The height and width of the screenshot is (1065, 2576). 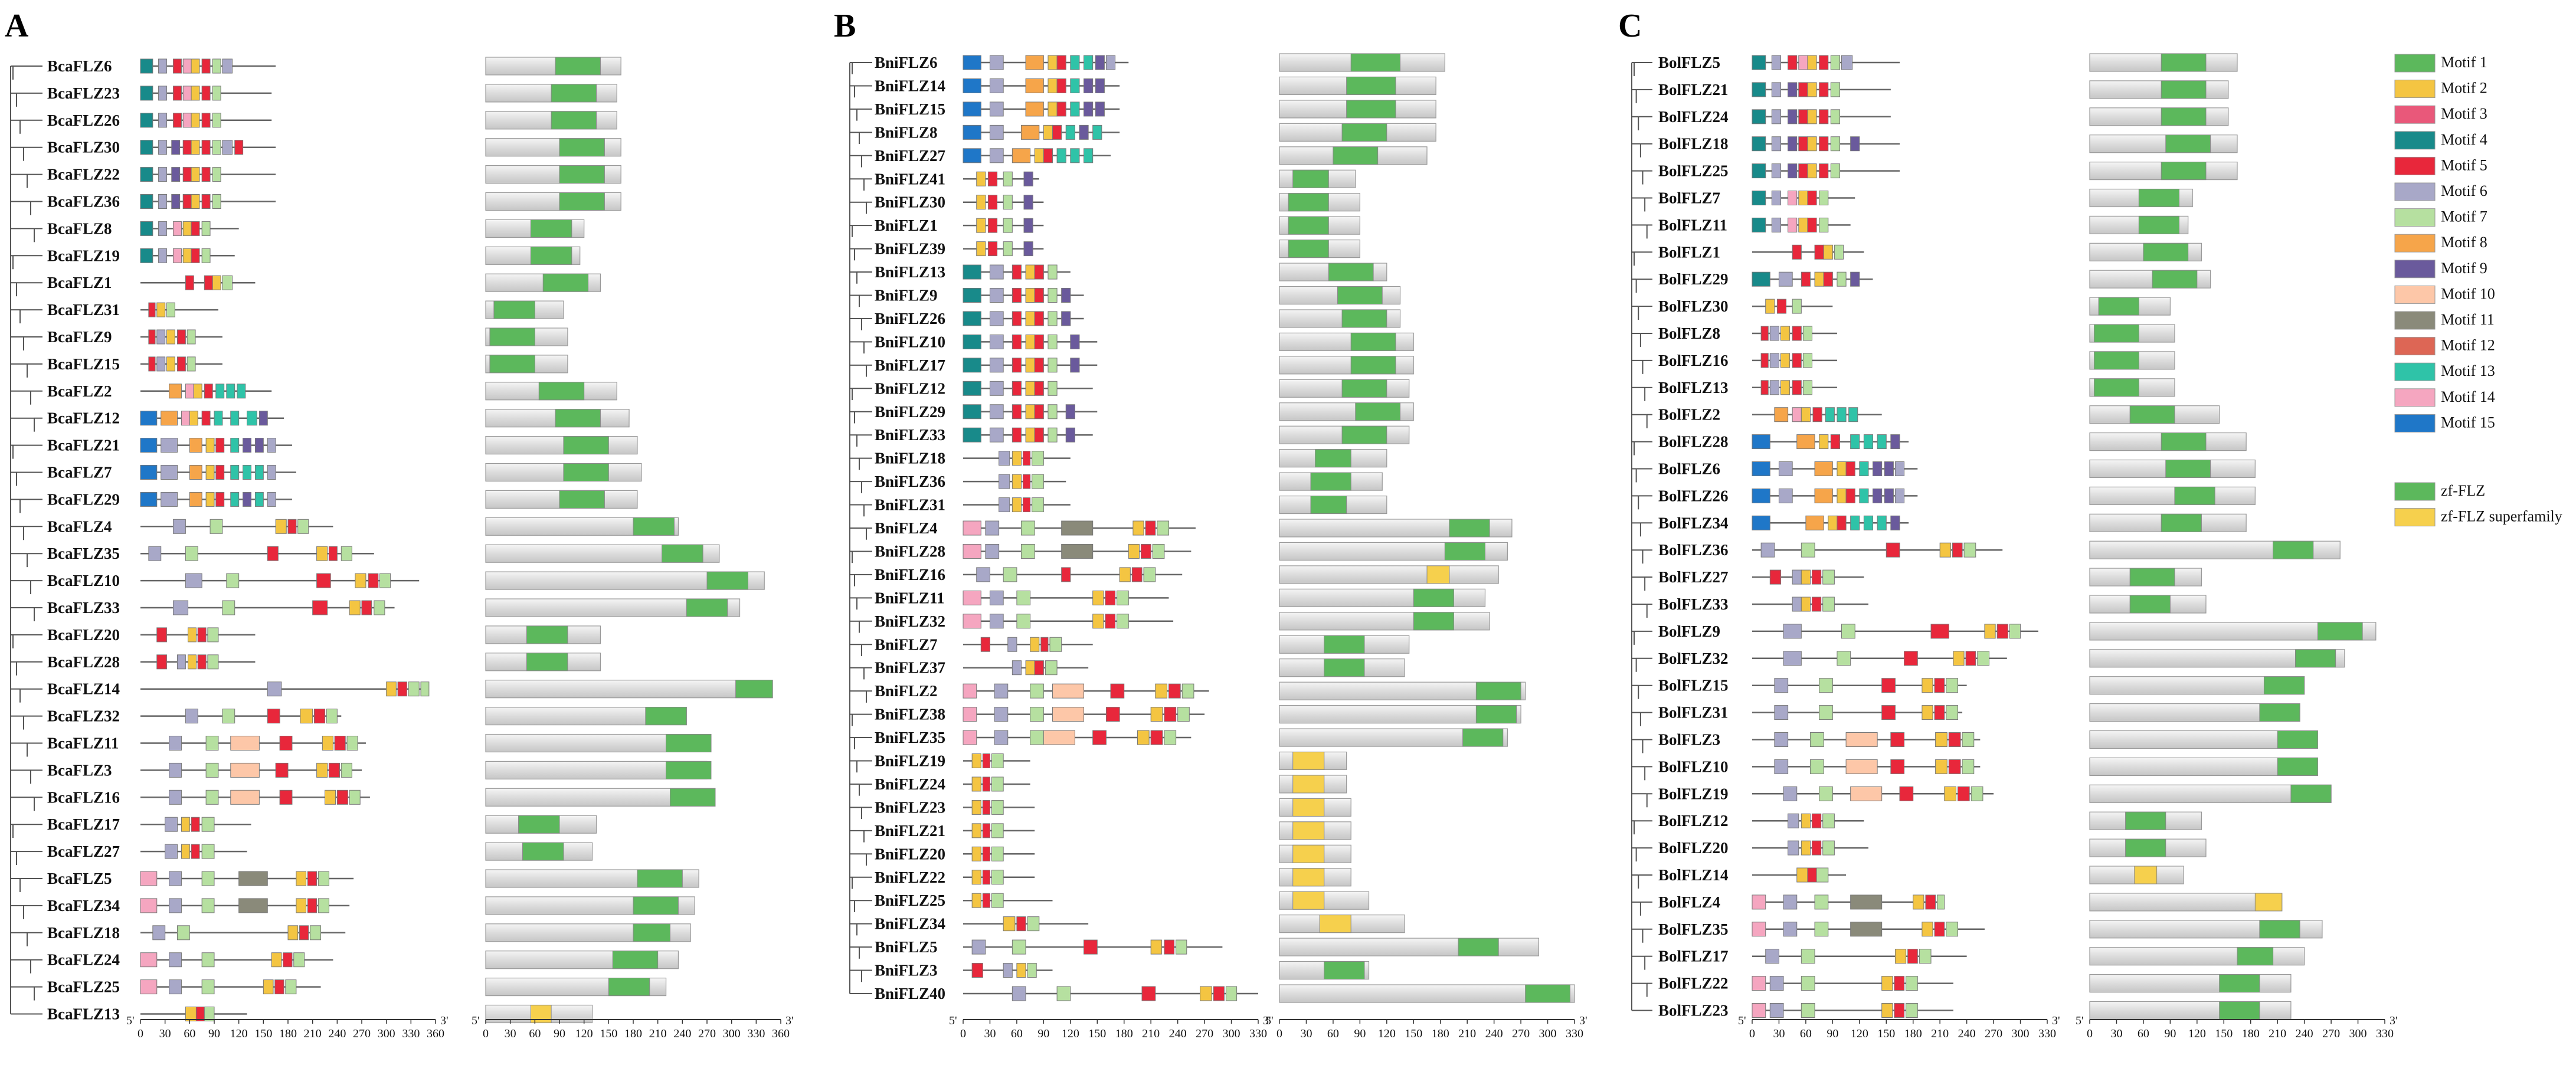 I want to click on gene-name: BcaFLZ15, so click(x=83, y=364).